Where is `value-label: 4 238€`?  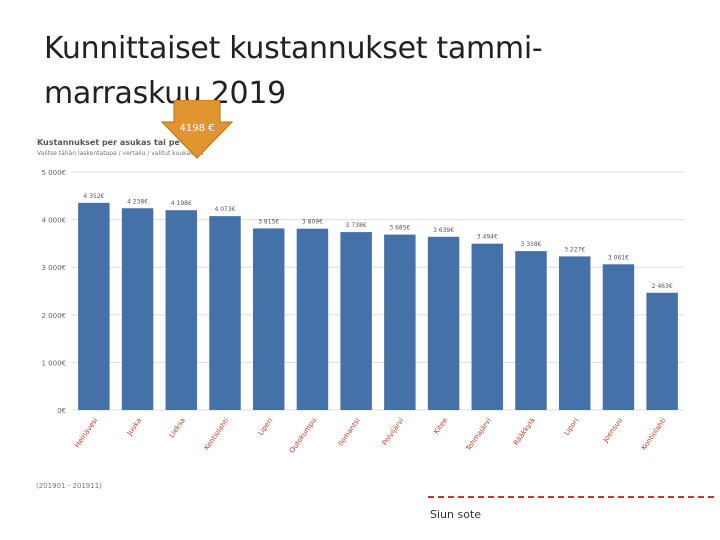
value-label: 4 238€ is located at coordinates (137, 201).